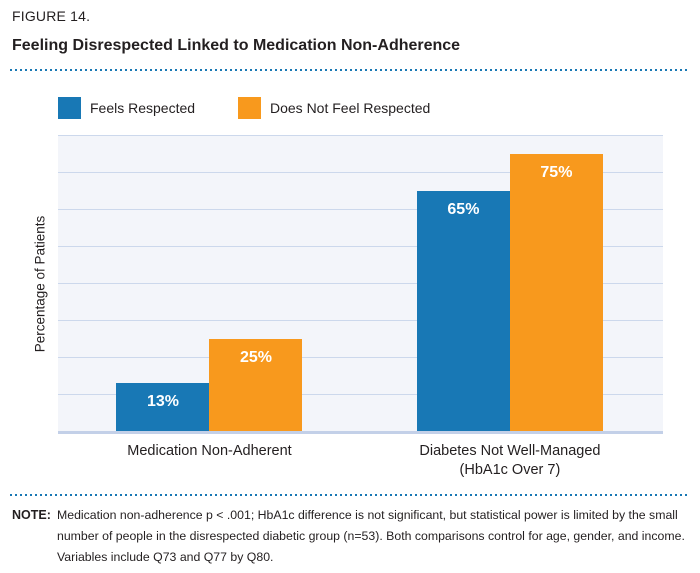 This screenshot has height=573, width=700. What do you see at coordinates (40, 284) in the screenshot?
I see `y-axis-title: Percentage of Patients` at bounding box center [40, 284].